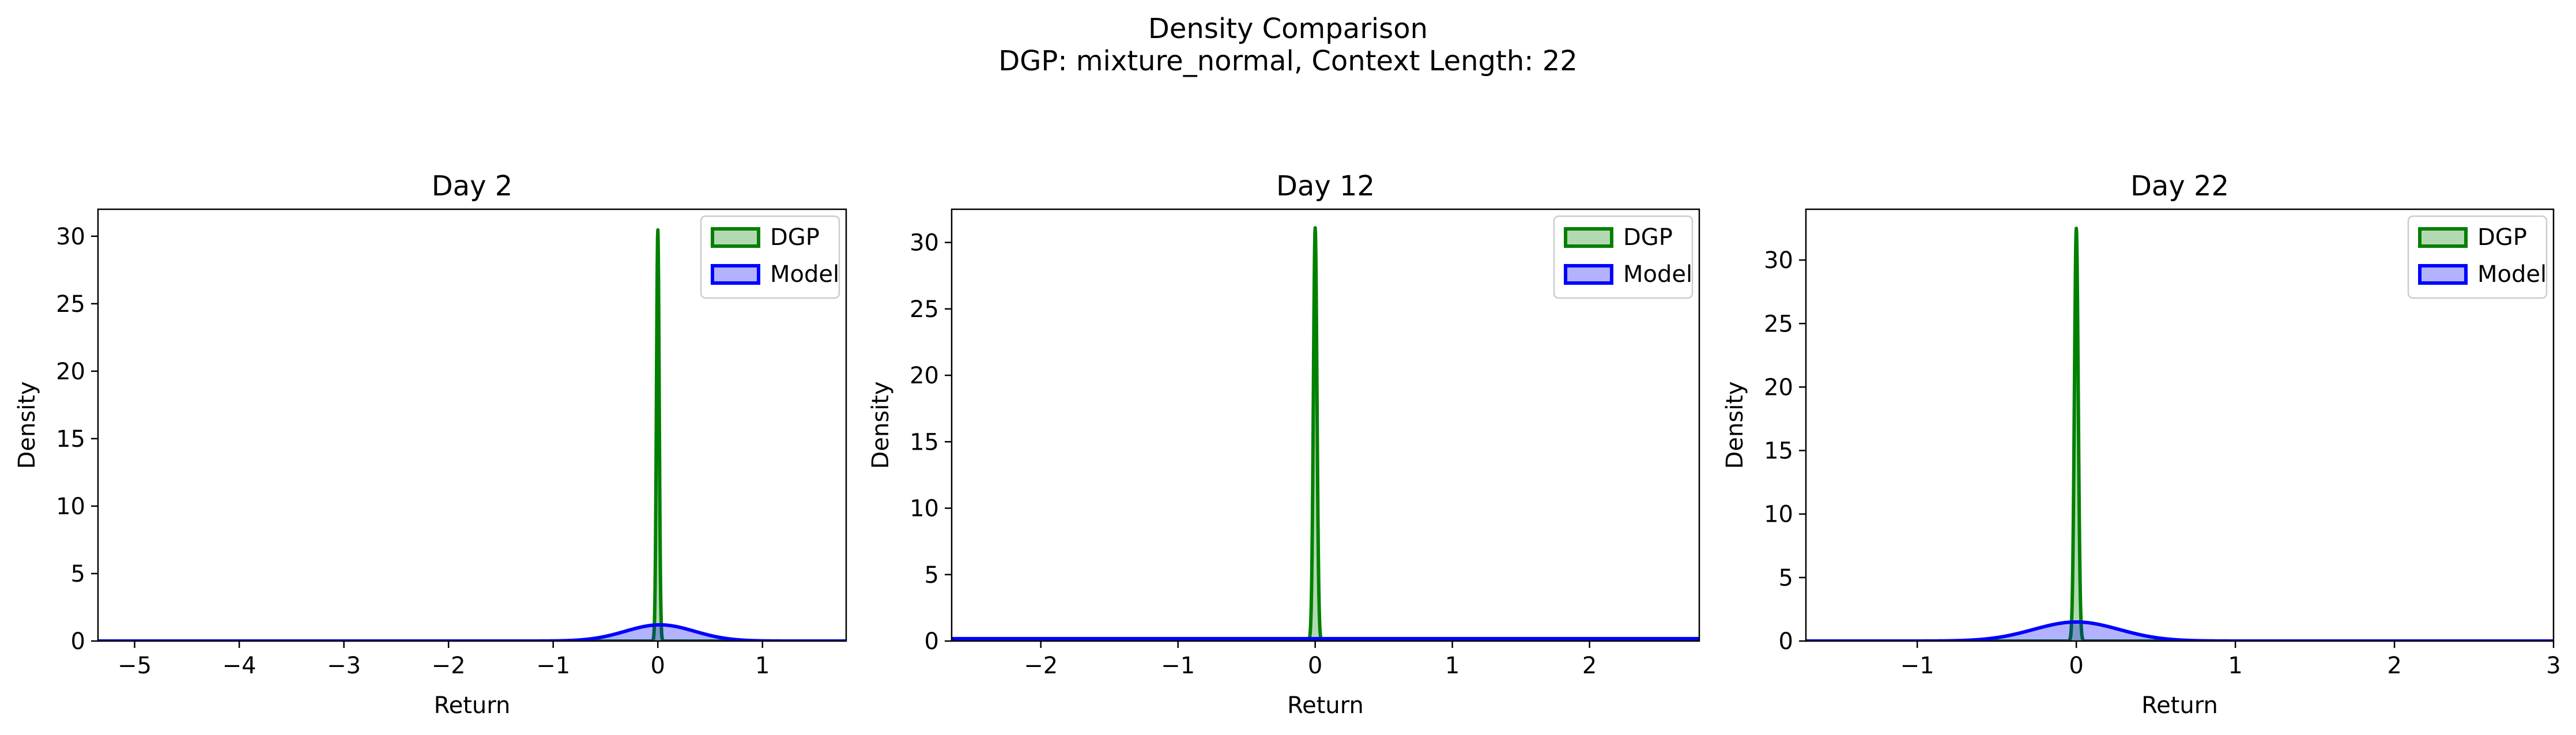  What do you see at coordinates (135, 666) in the screenshot?
I see `x-tick-label: −5` at bounding box center [135, 666].